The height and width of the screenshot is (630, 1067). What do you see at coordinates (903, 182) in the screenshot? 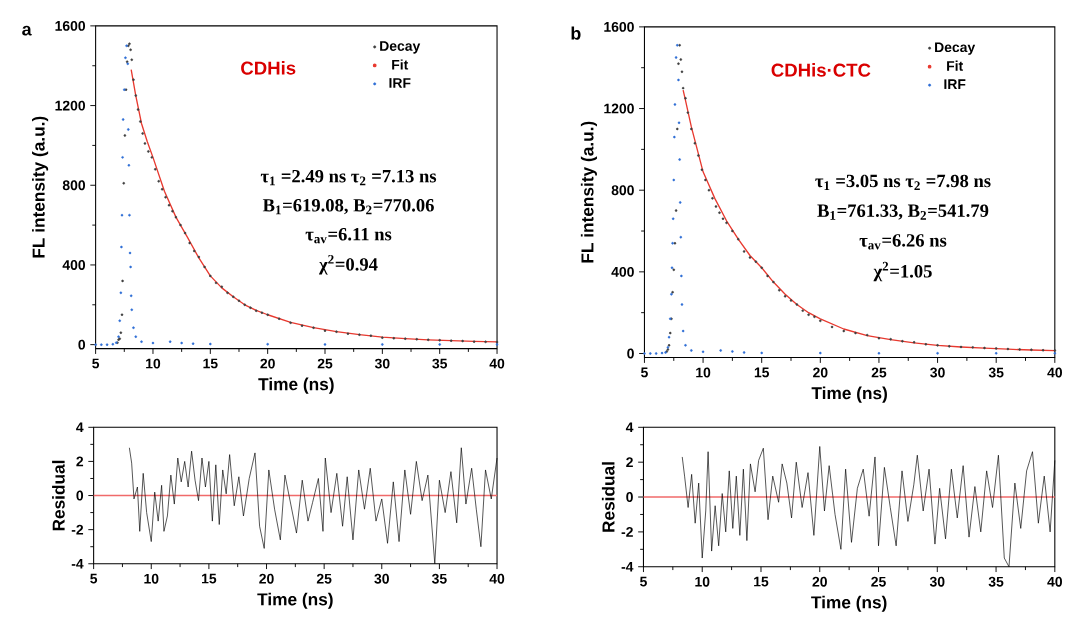
I see `annotation: τ$_{1}$ =3.05 ns τ$_{2}$ =7.98 ns` at bounding box center [903, 182].